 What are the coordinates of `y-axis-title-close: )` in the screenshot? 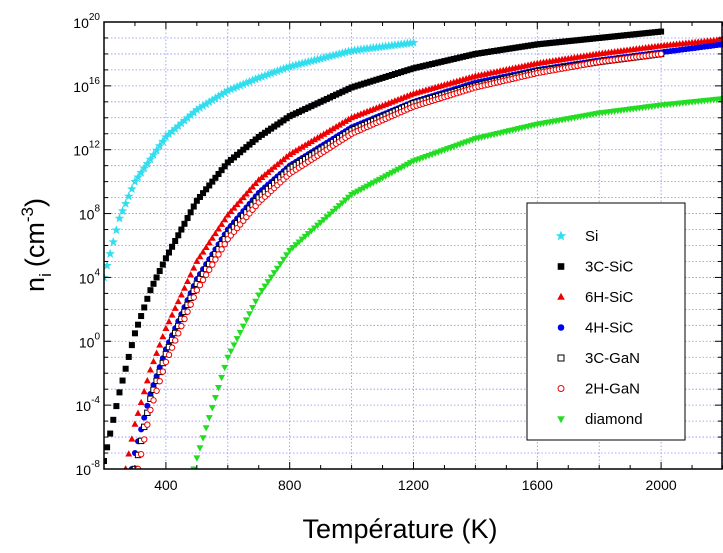 It's located at (35, 202).